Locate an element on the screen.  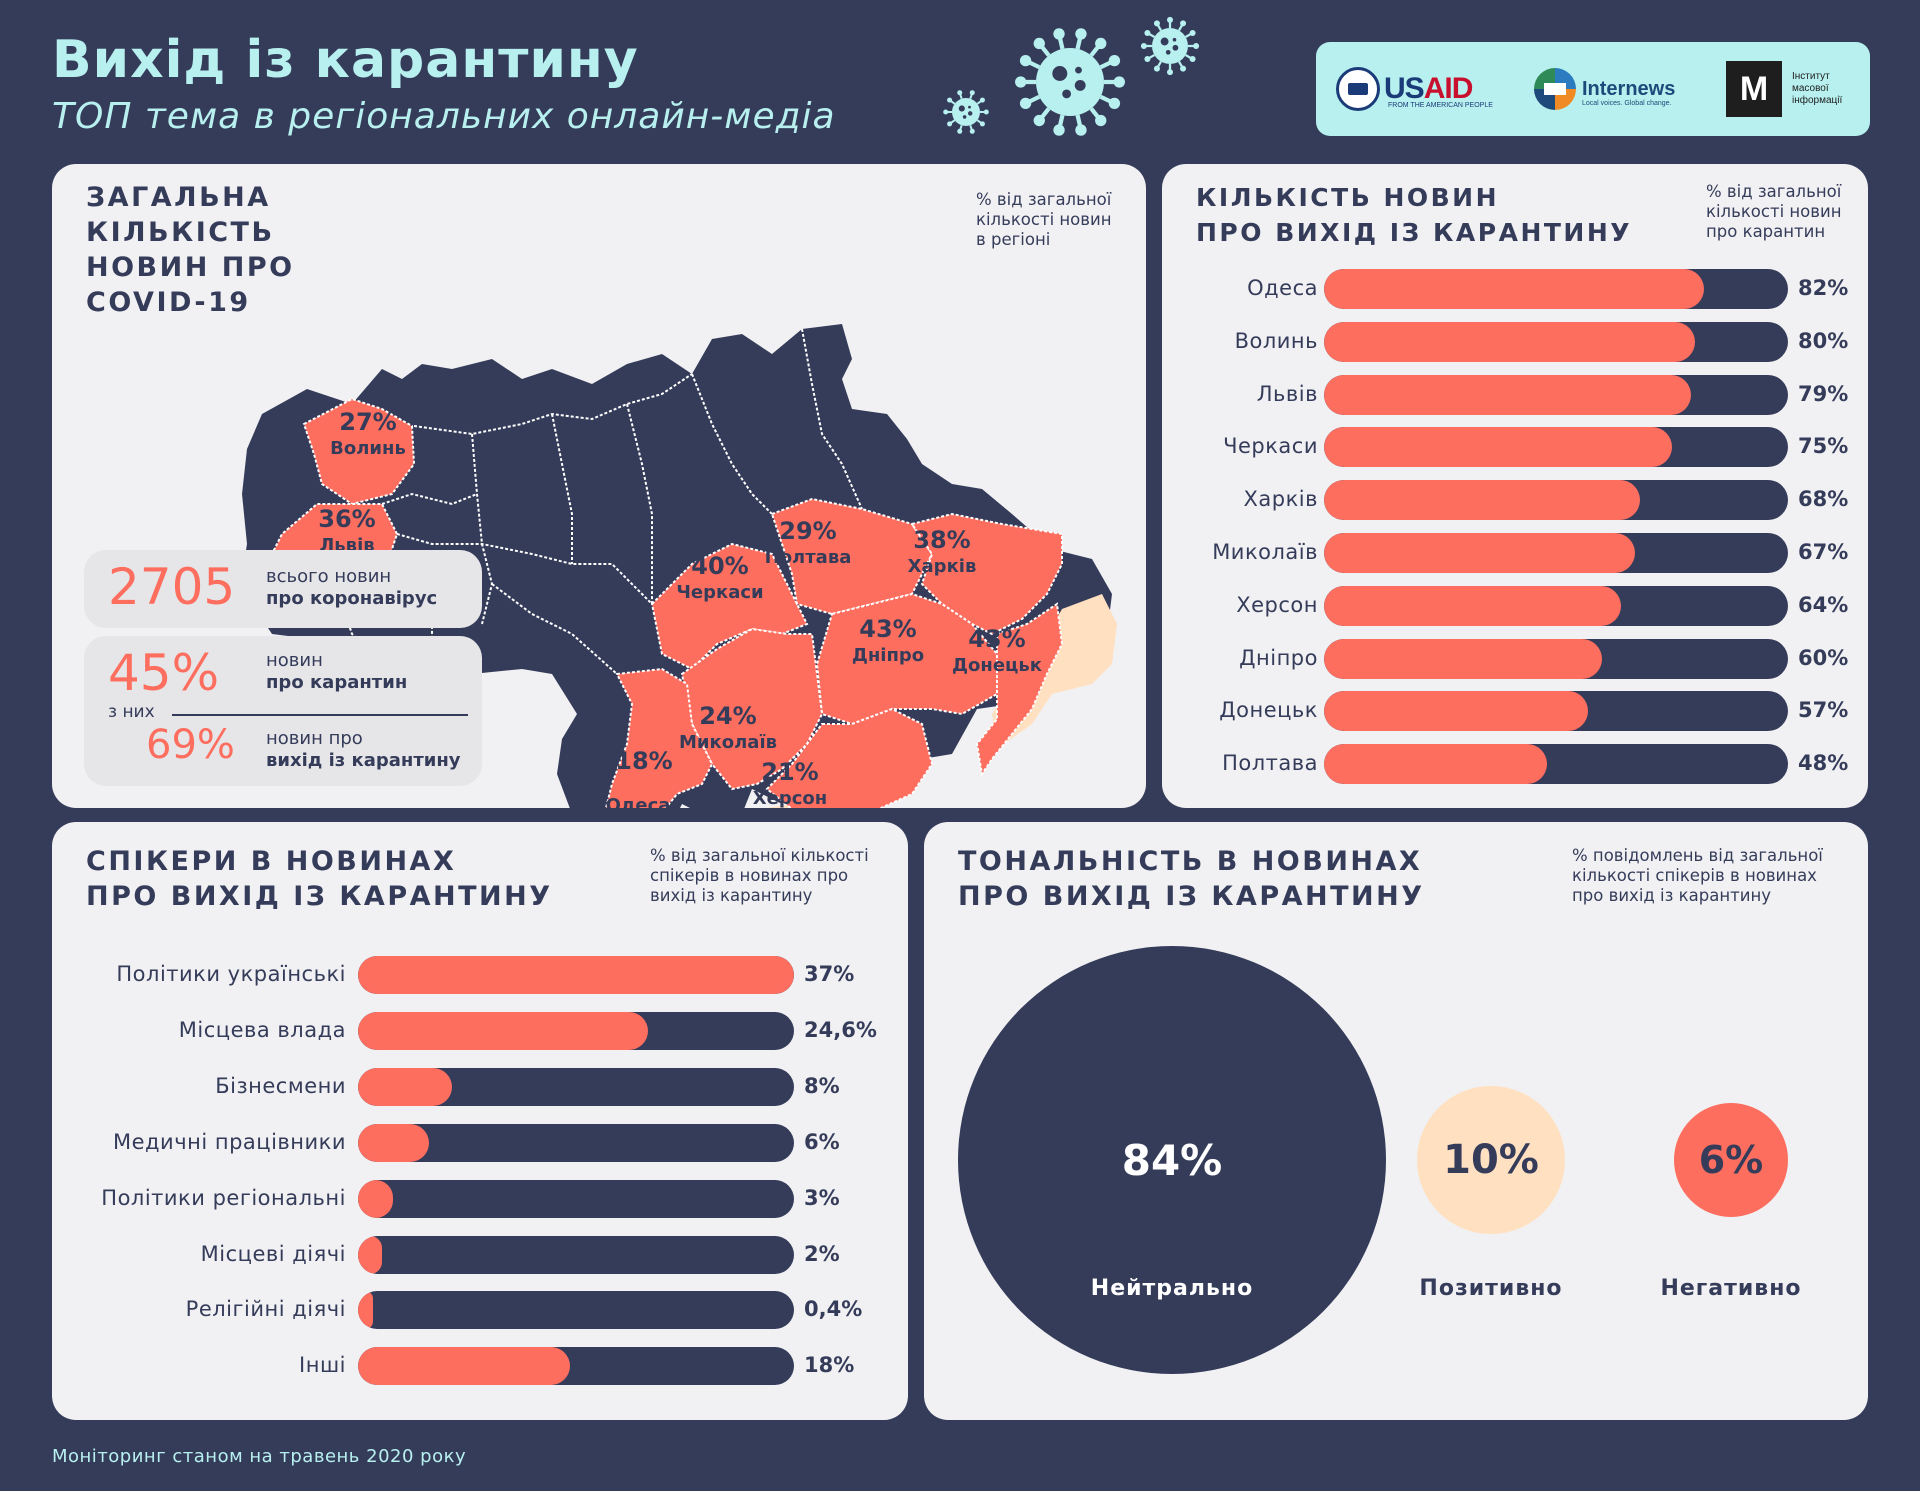
usaid-word-us: US is located at coordinates (1404, 88).